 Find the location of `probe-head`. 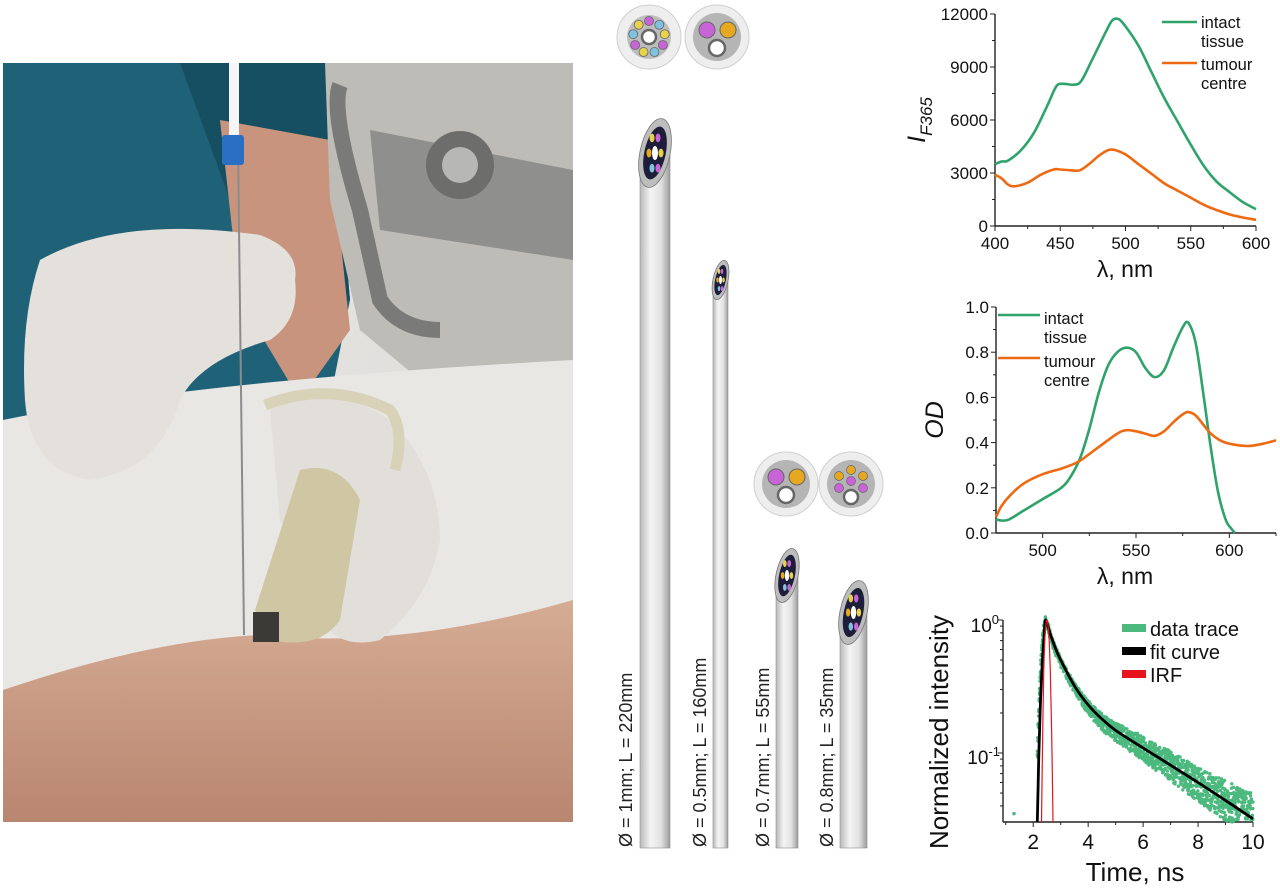

probe-head is located at coordinates (266, 627).